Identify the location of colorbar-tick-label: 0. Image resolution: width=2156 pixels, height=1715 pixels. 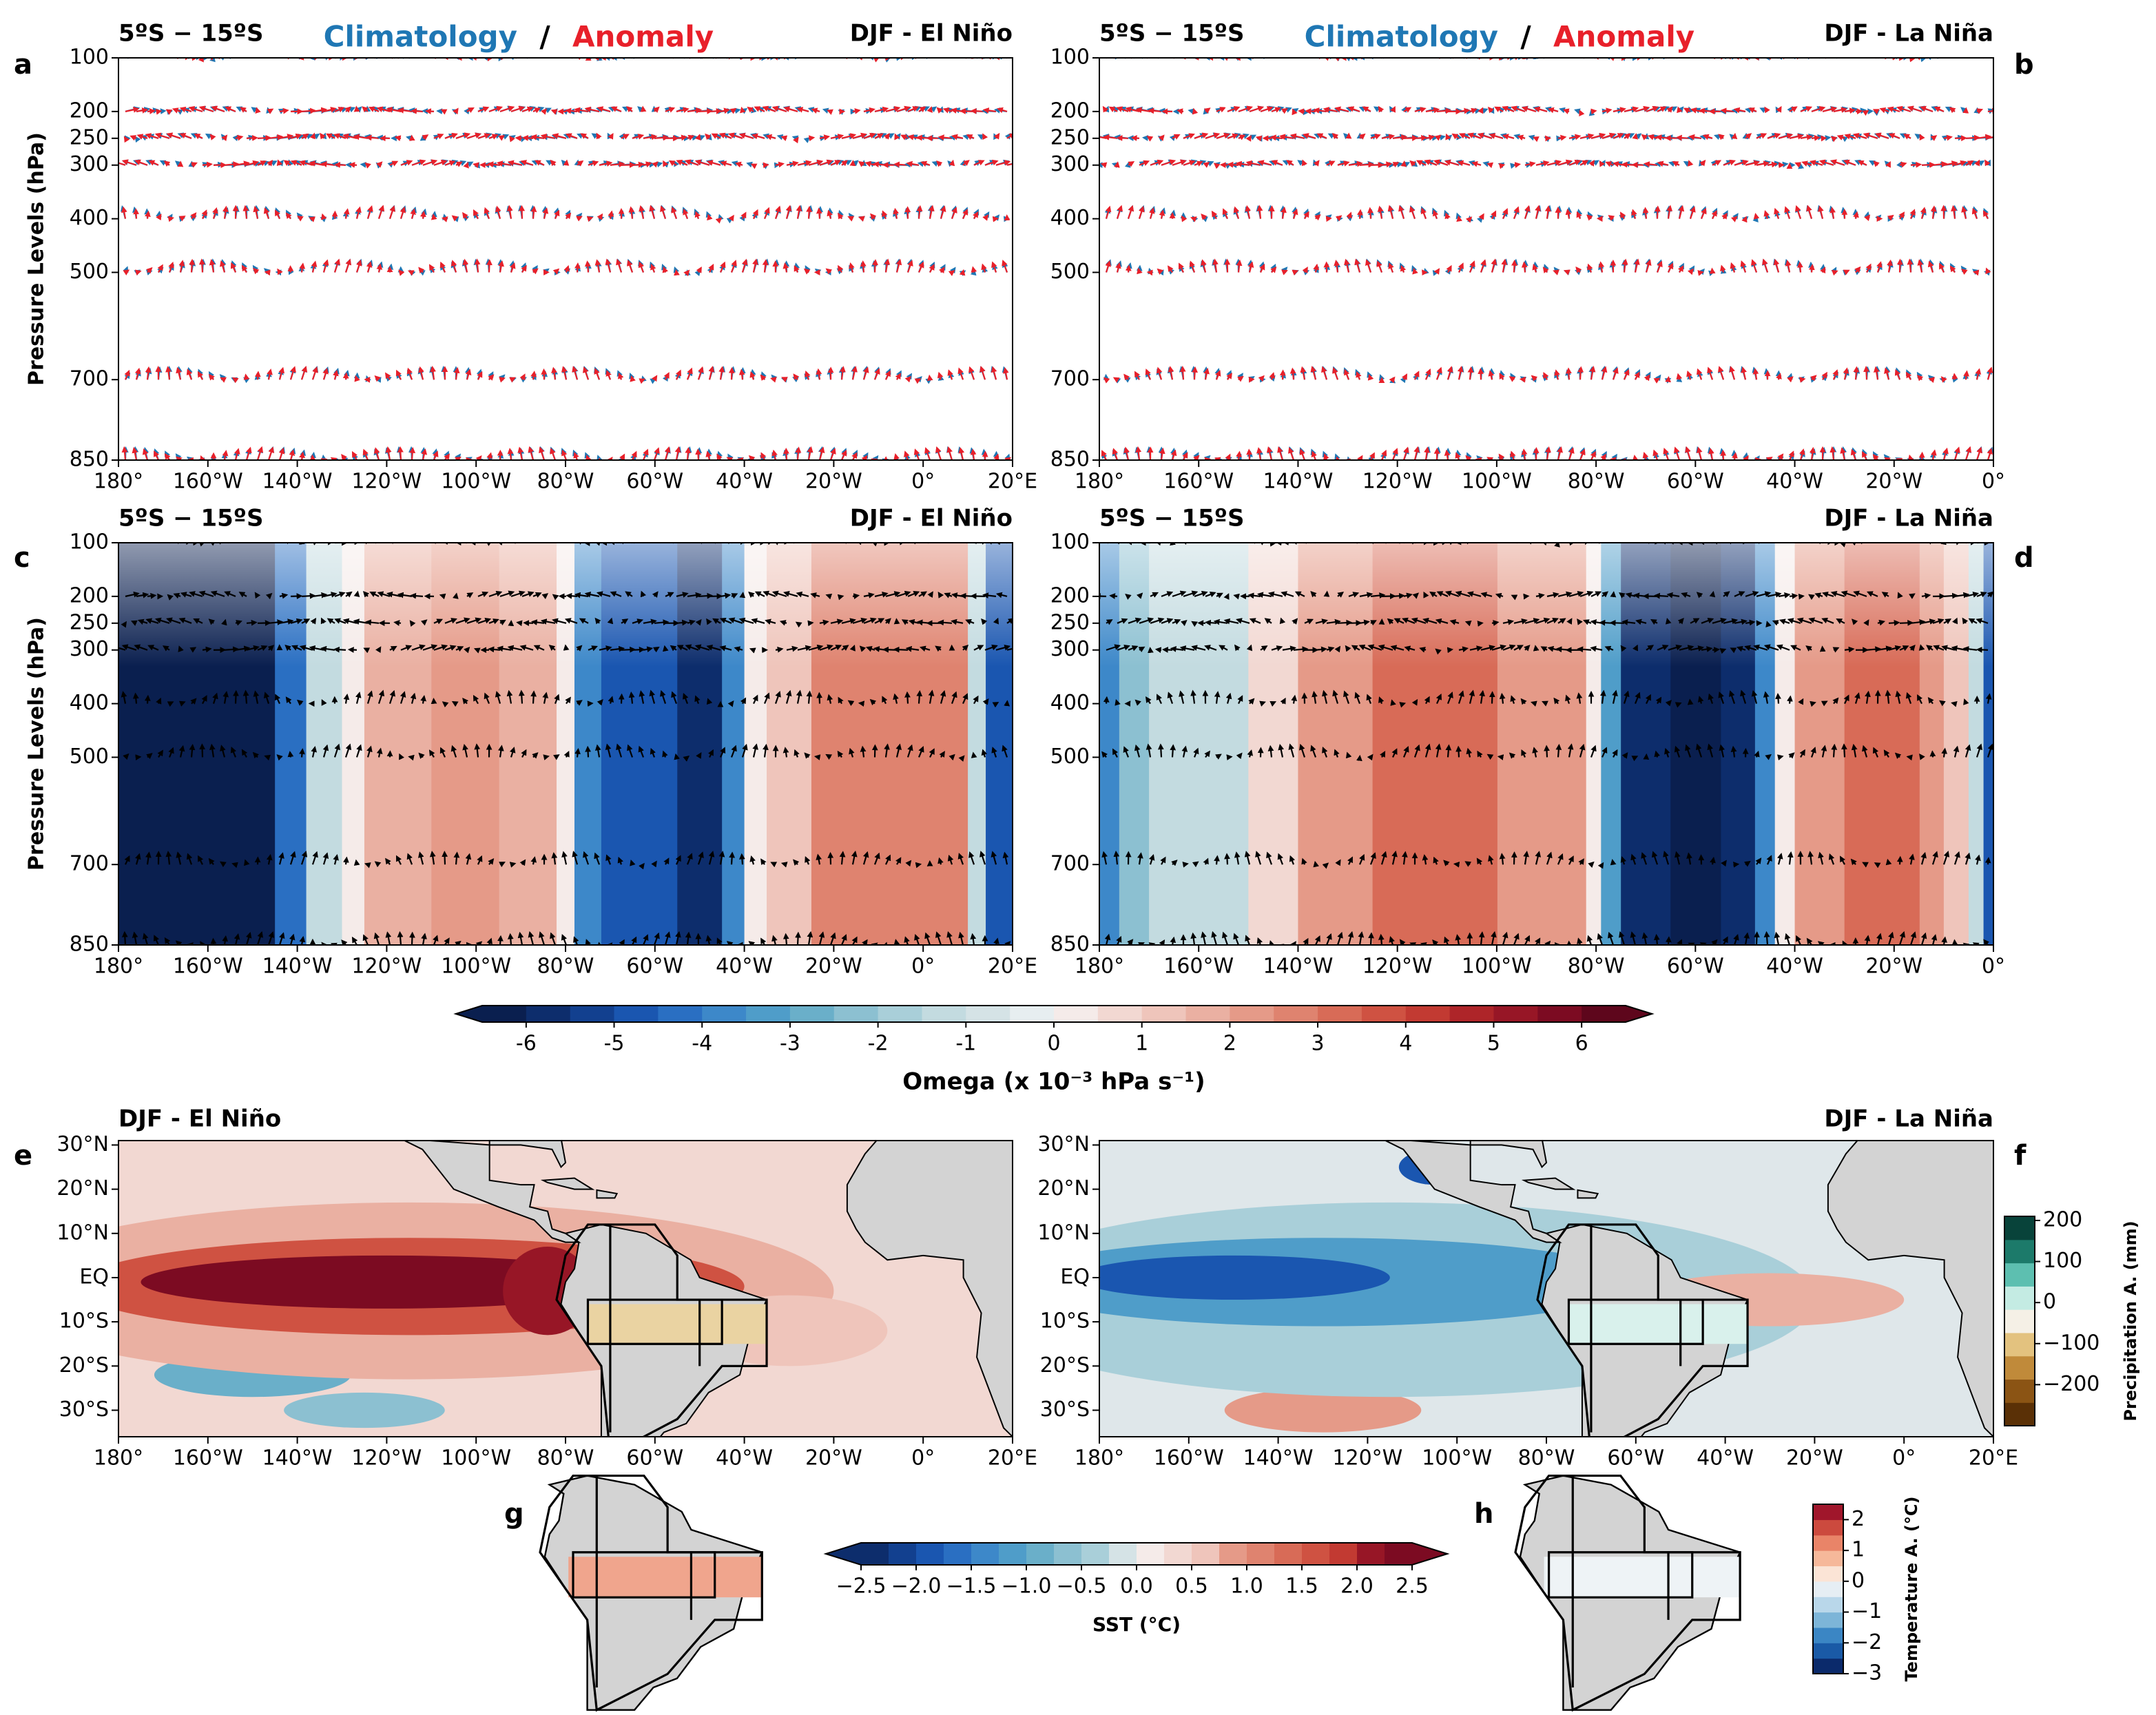
(2049, 1302).